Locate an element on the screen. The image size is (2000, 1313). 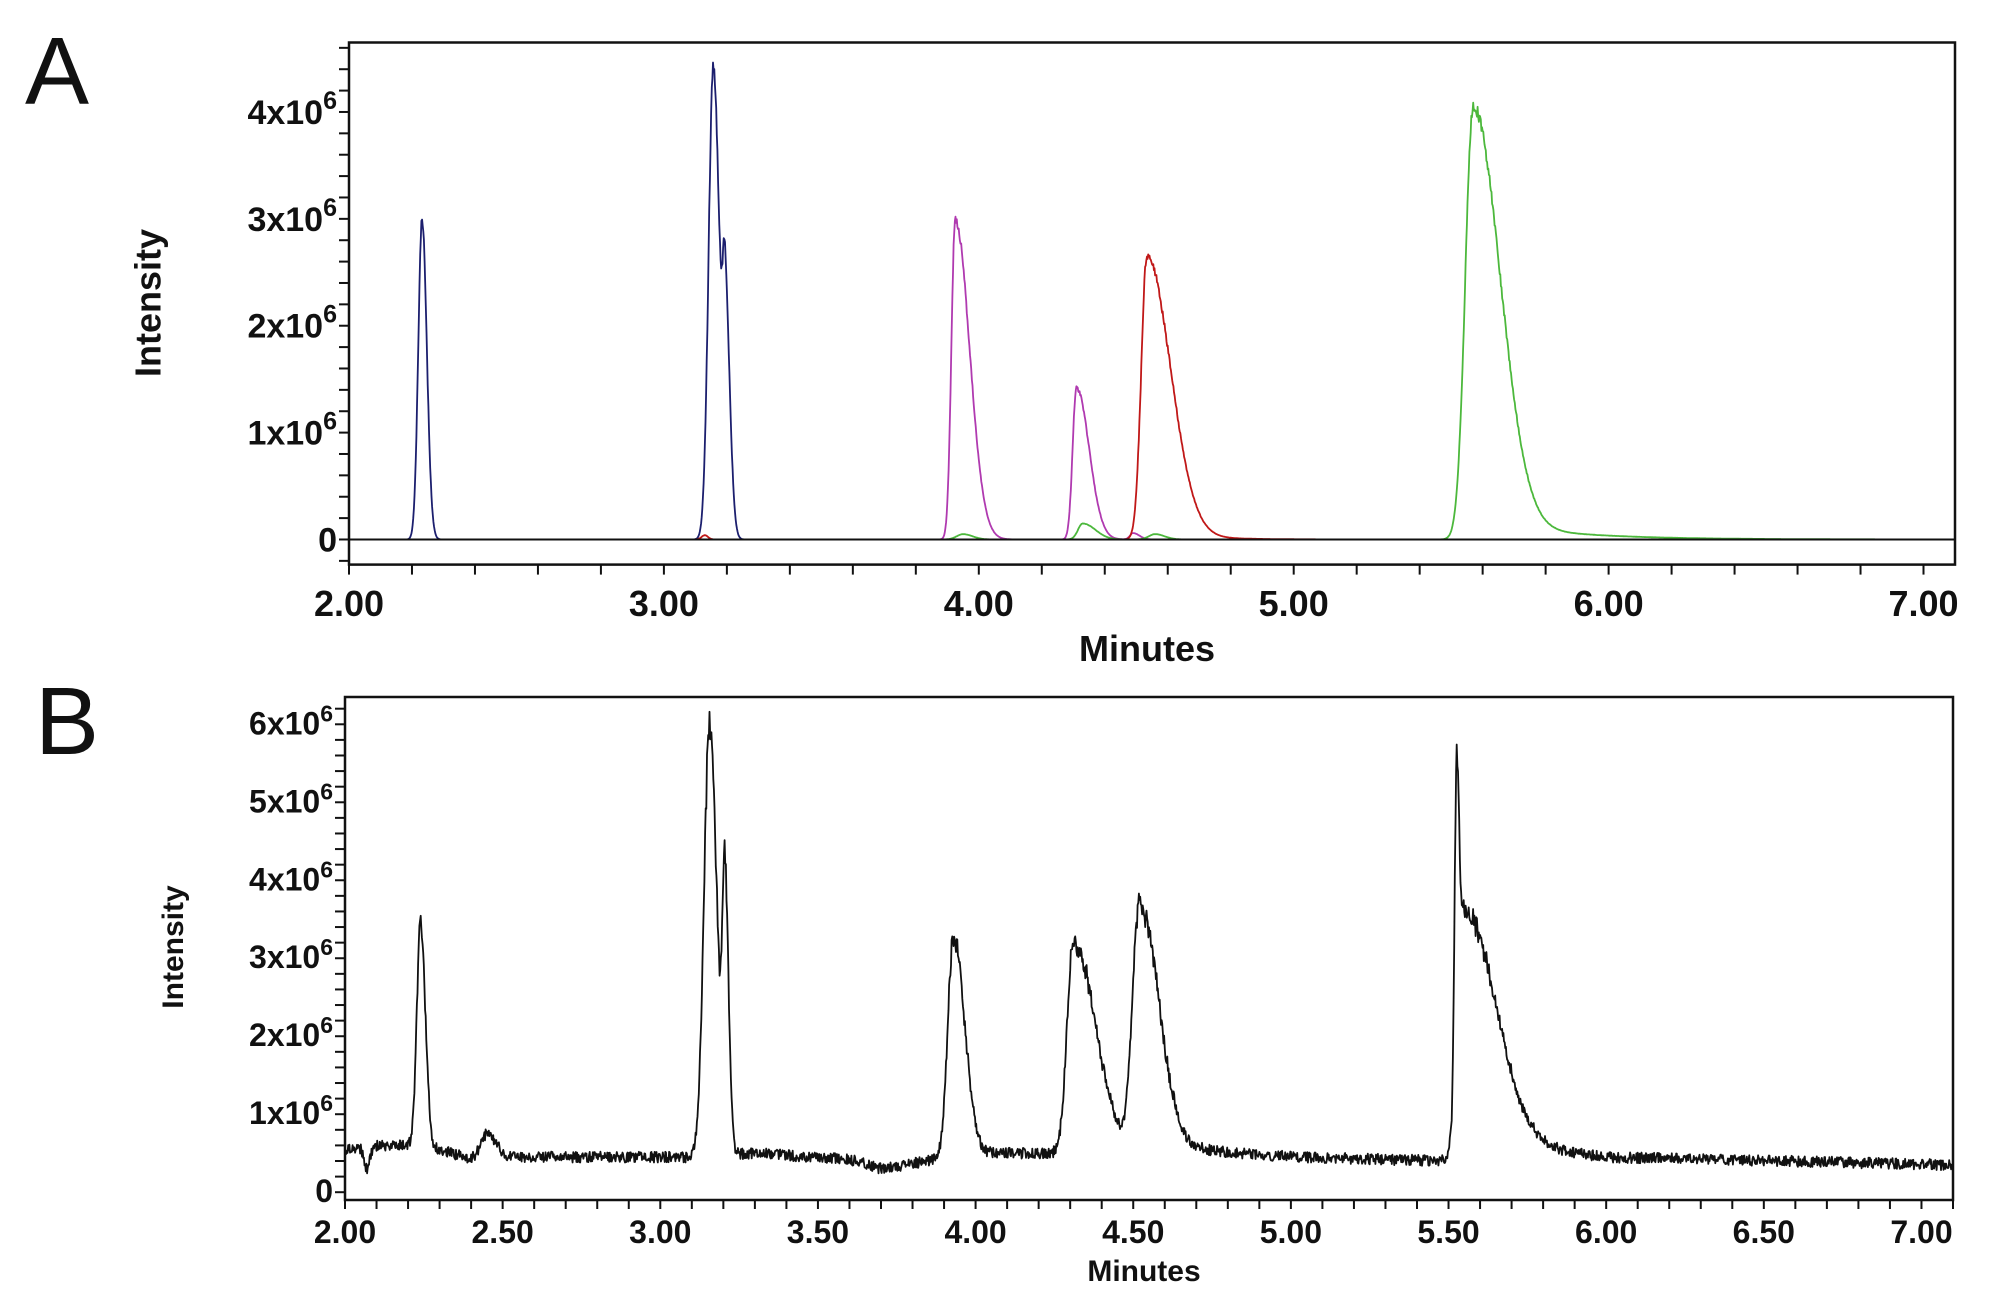
y-tick-label-base: 5x10 is located at coordinates (284, 801).